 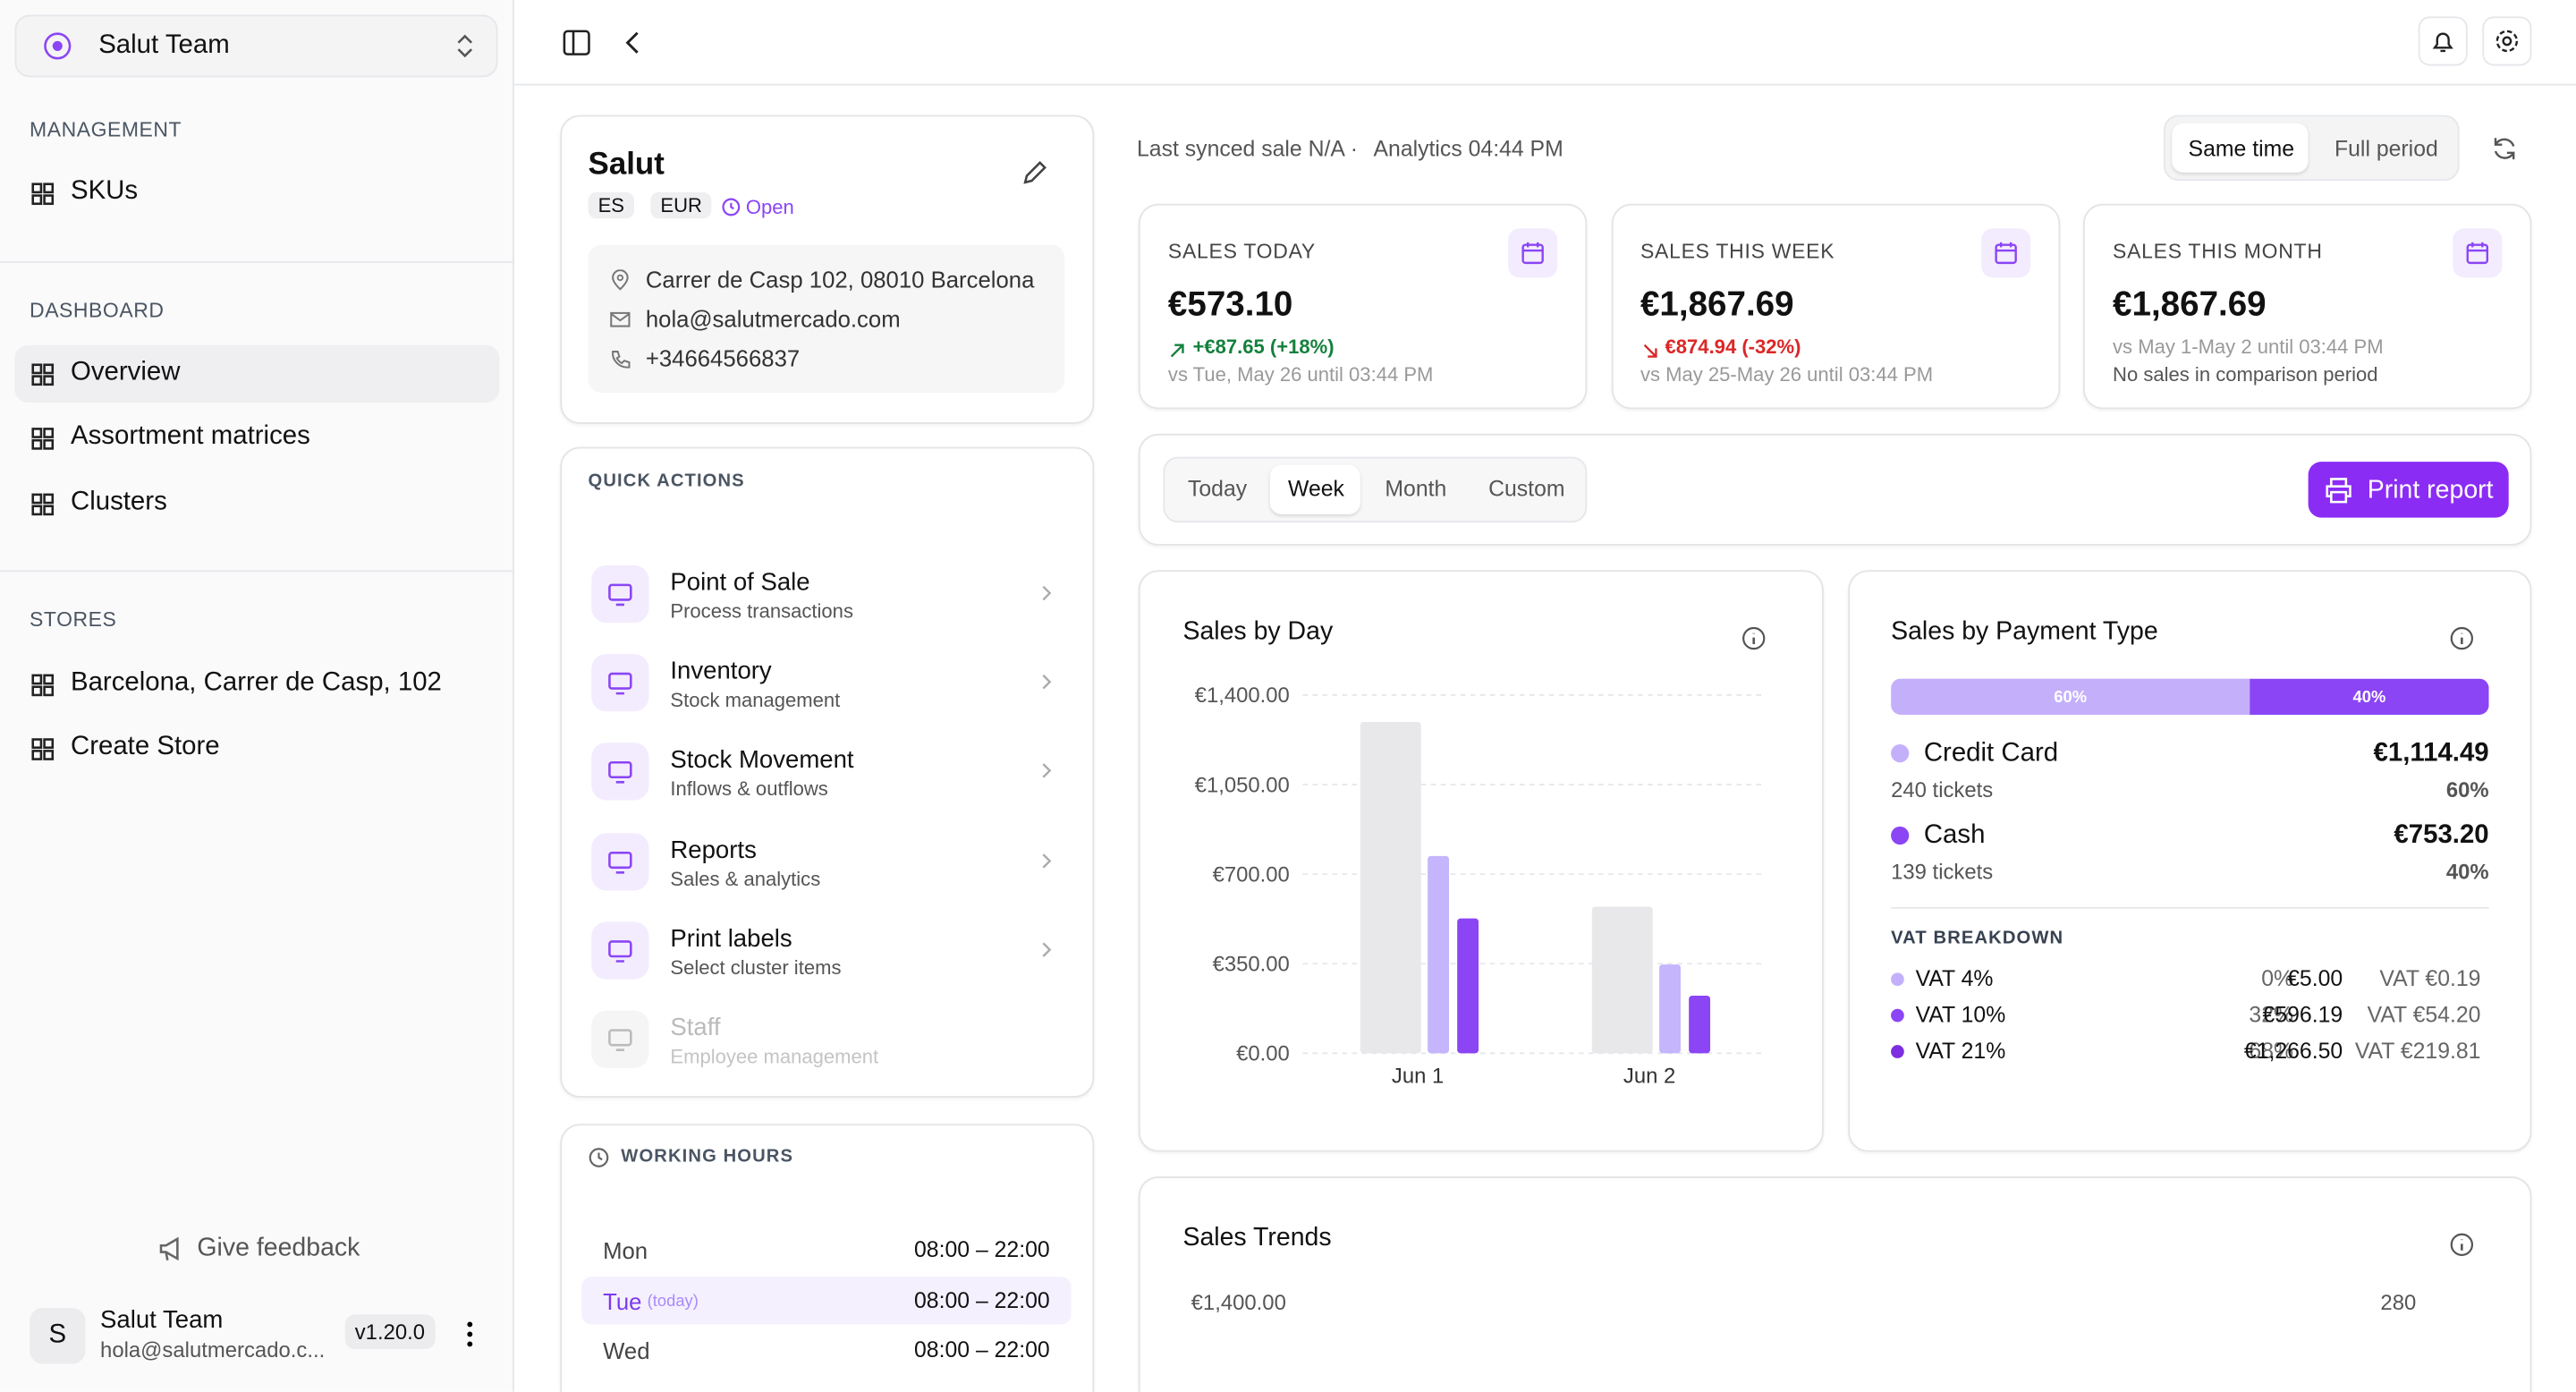 I want to click on vat-amount: €5.00, so click(x=2315, y=978).